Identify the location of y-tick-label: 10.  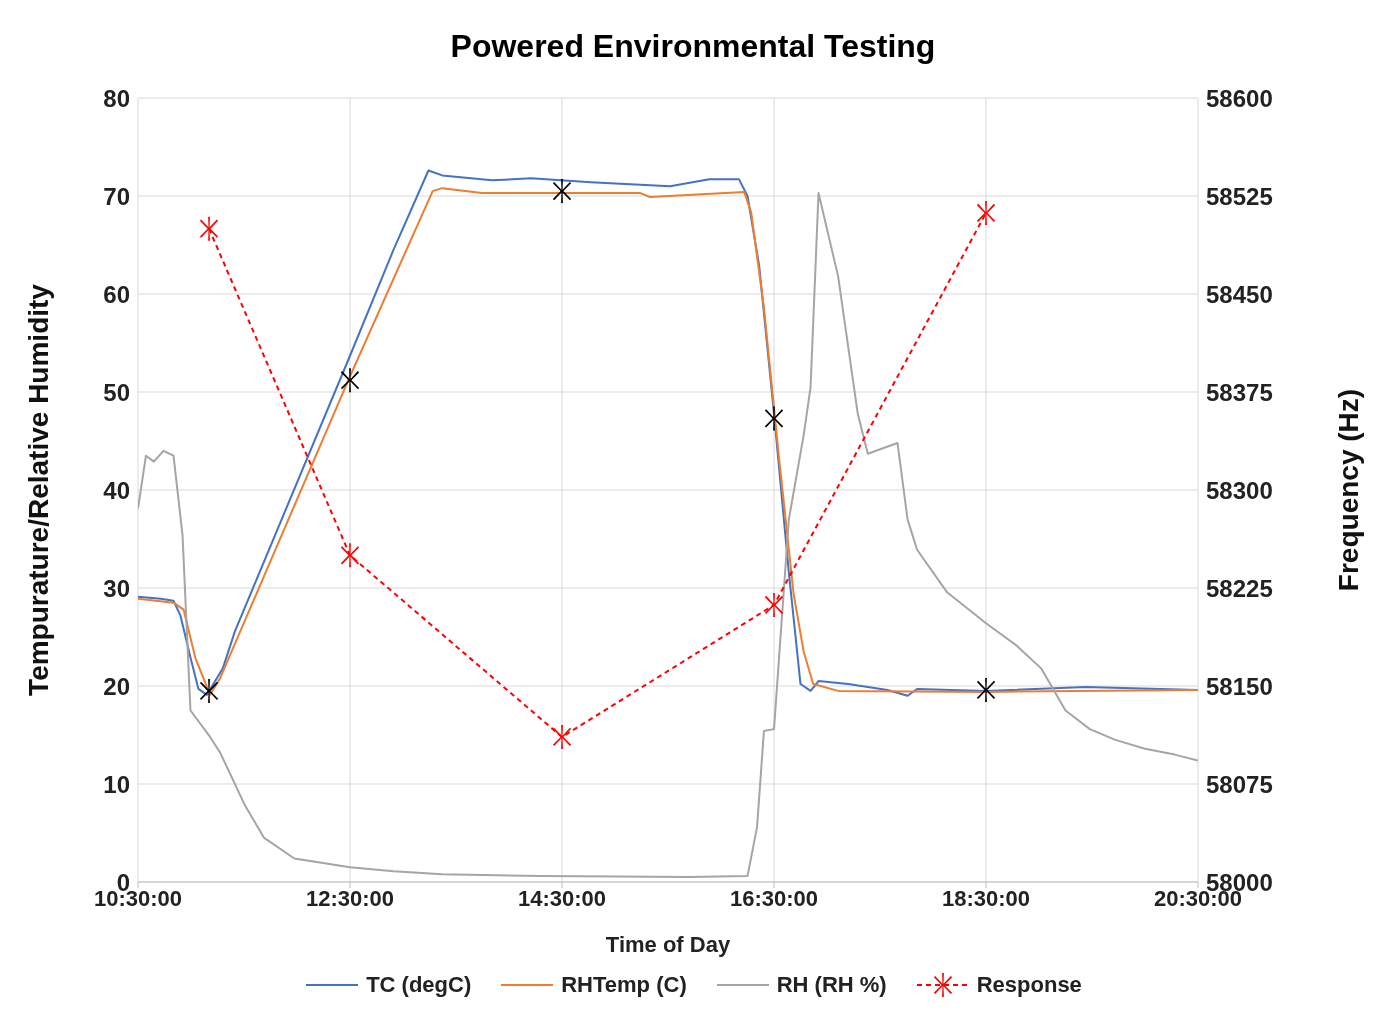
(116, 784).